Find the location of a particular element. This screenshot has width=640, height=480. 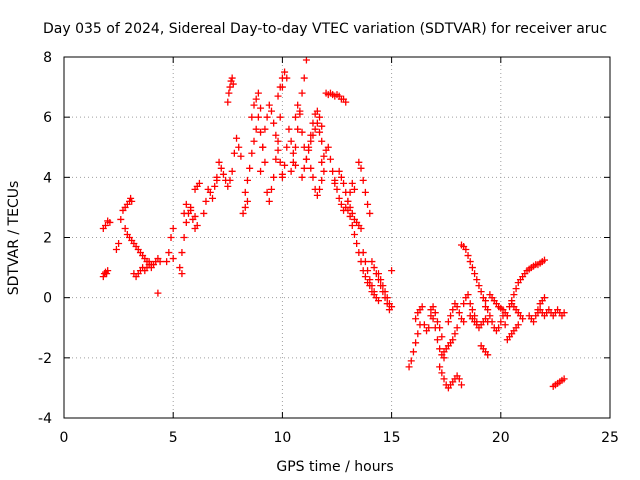

series-arc-s is located at coordinates (282, 84).